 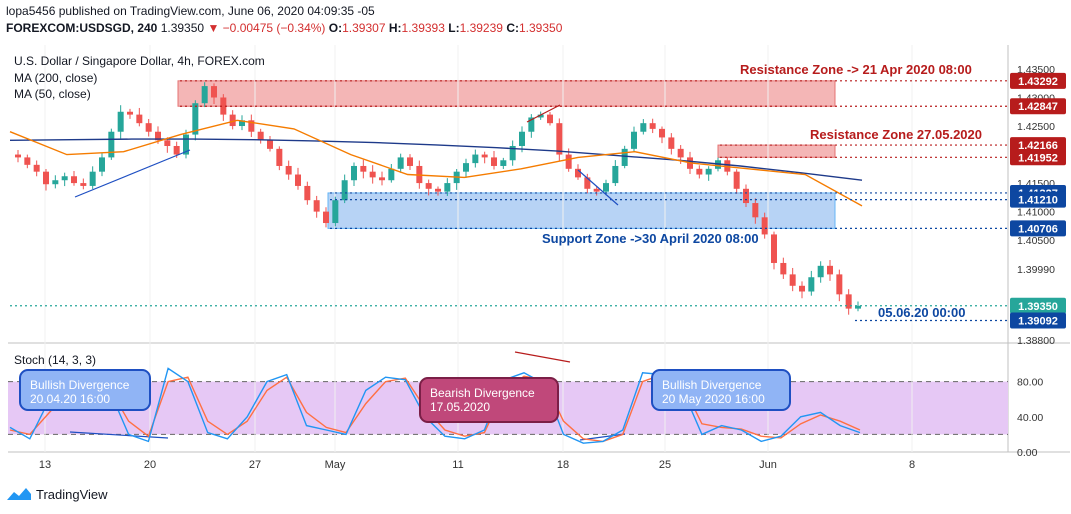 I want to click on high-value: 1.39393, so click(x=423, y=28).